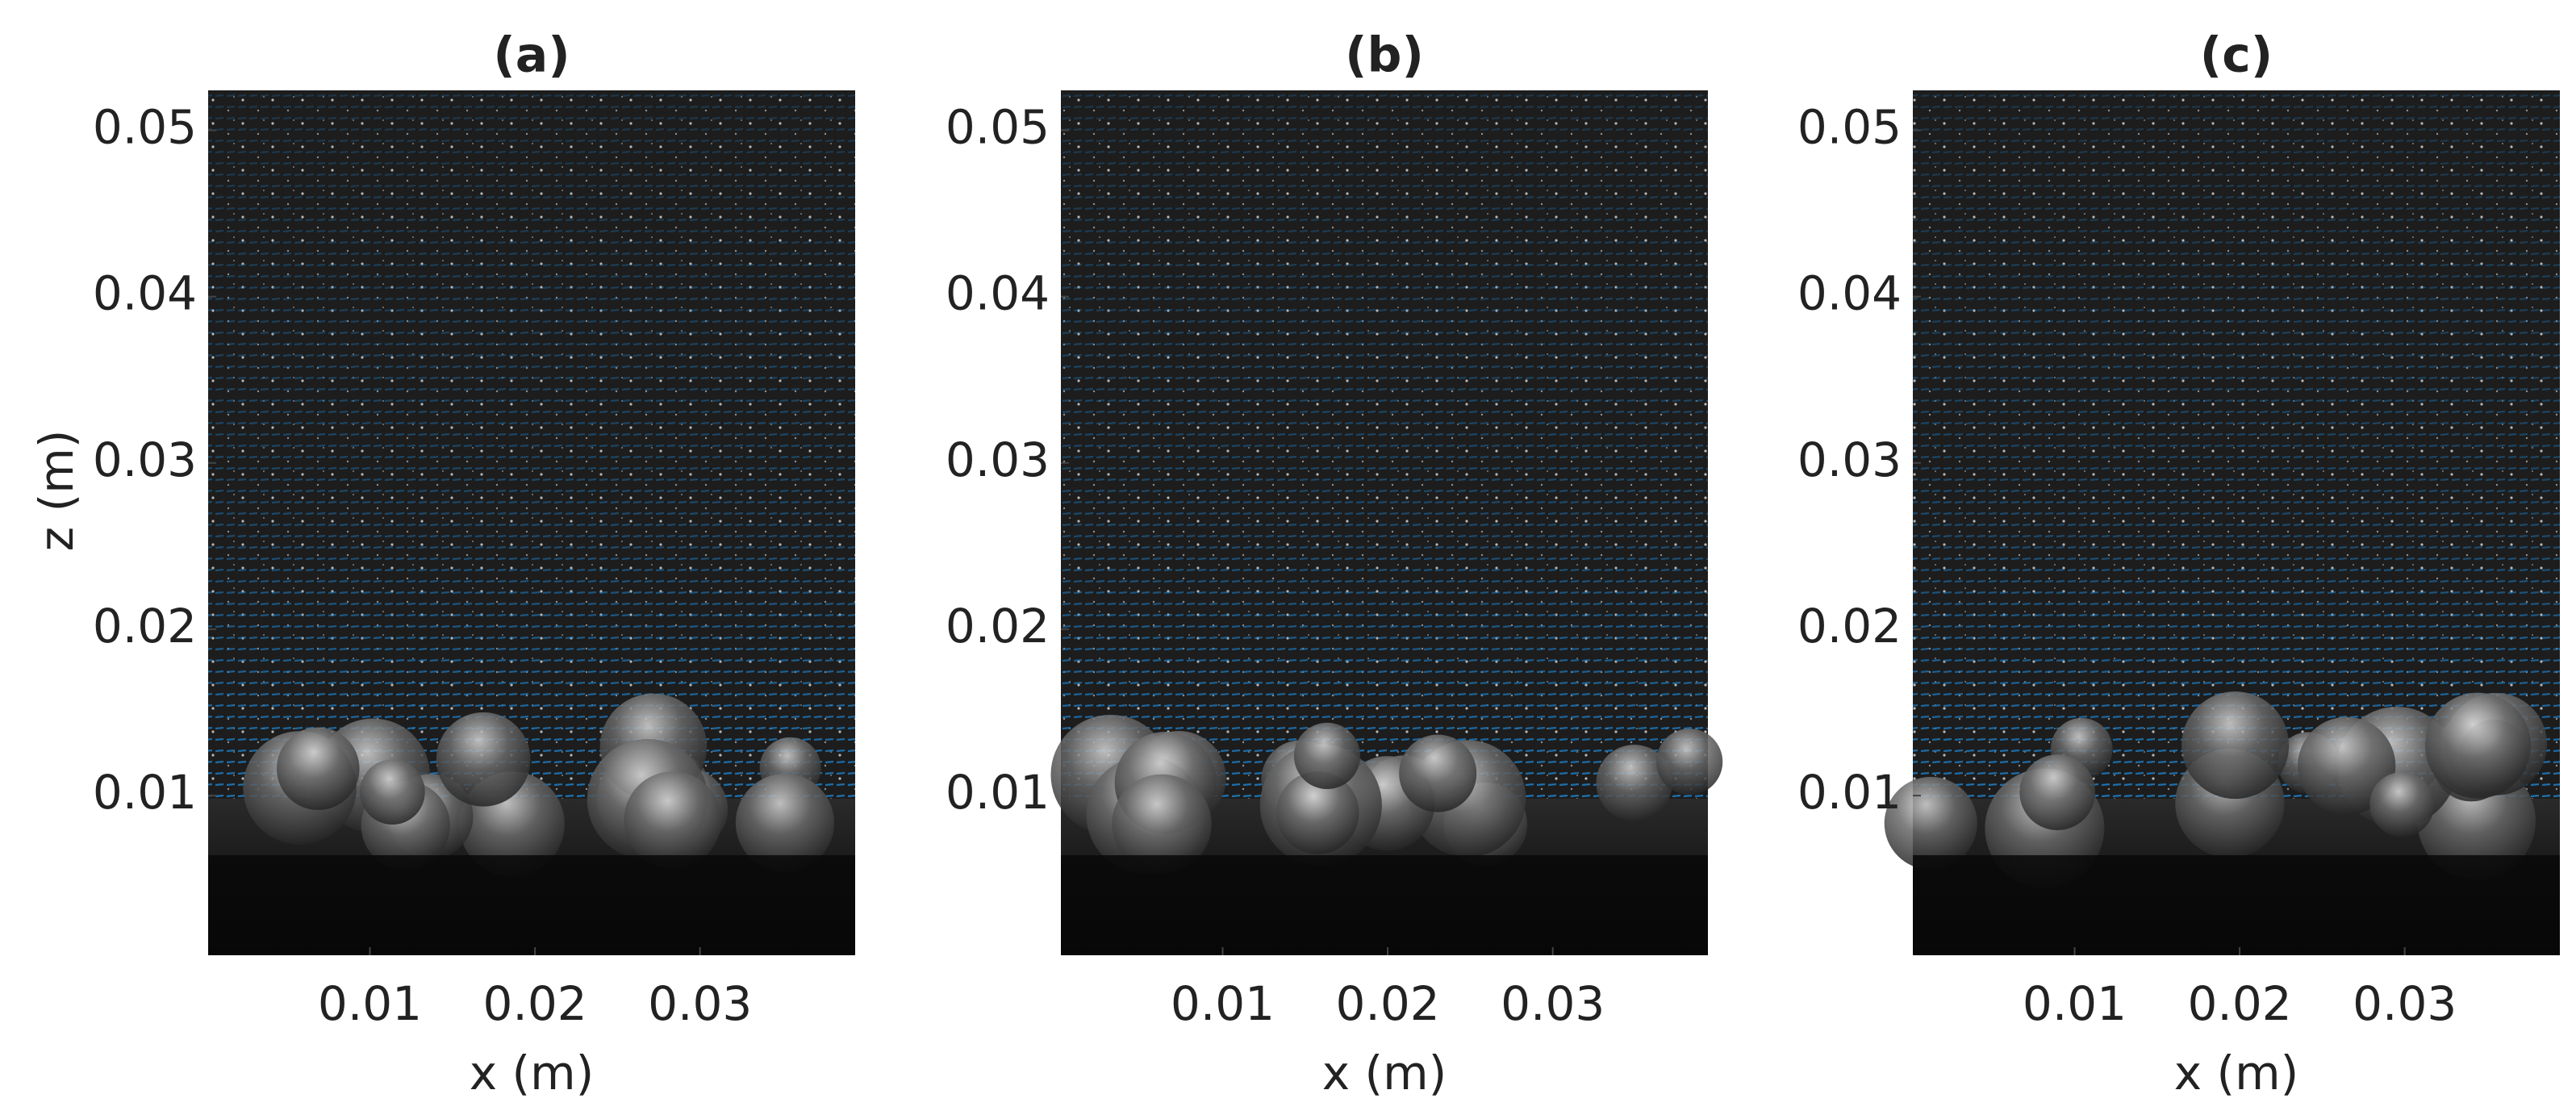 Image resolution: width=2576 pixels, height=1115 pixels. Describe the element at coordinates (56, 491) in the screenshot. I see `y-axis-label: z (m)` at that location.